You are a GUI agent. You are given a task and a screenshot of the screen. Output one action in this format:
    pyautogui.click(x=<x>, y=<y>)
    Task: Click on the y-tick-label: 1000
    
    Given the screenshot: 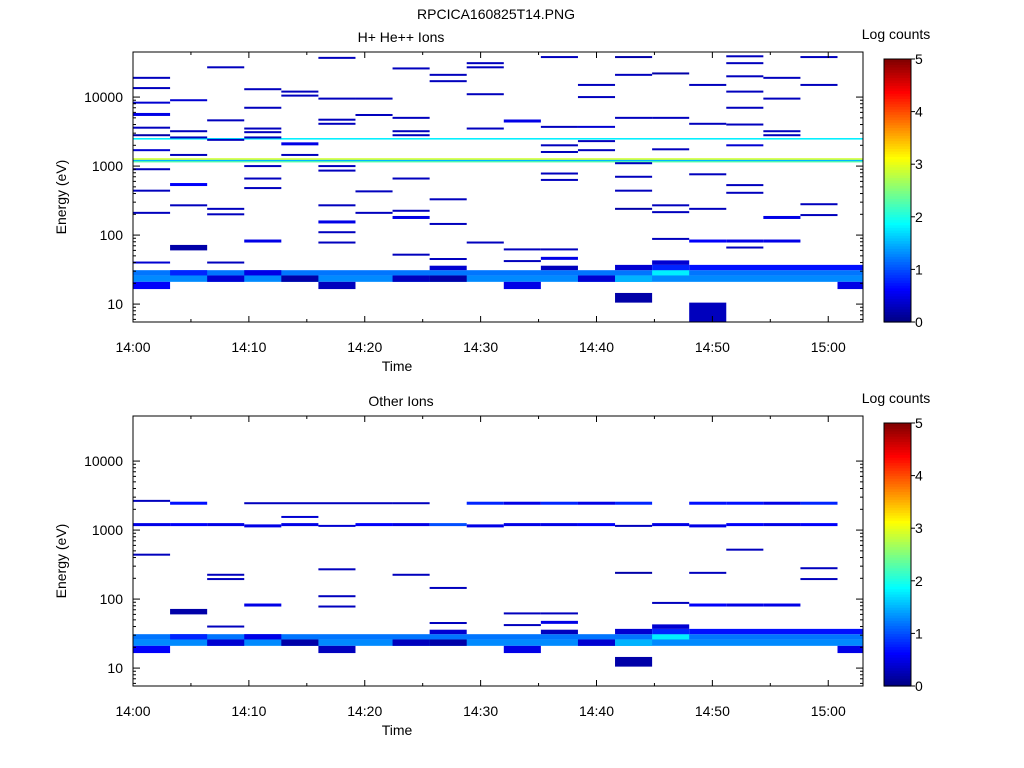 What is the action you would take?
    pyautogui.click(x=107, y=166)
    